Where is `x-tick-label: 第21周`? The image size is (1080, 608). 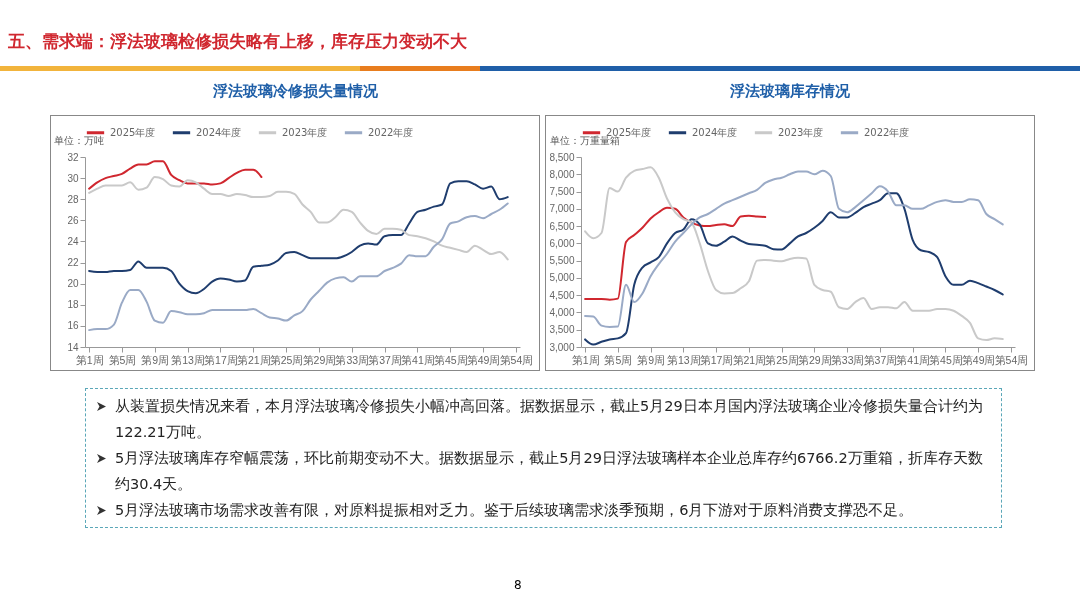 x-tick-label: 第21周 is located at coordinates (253, 359).